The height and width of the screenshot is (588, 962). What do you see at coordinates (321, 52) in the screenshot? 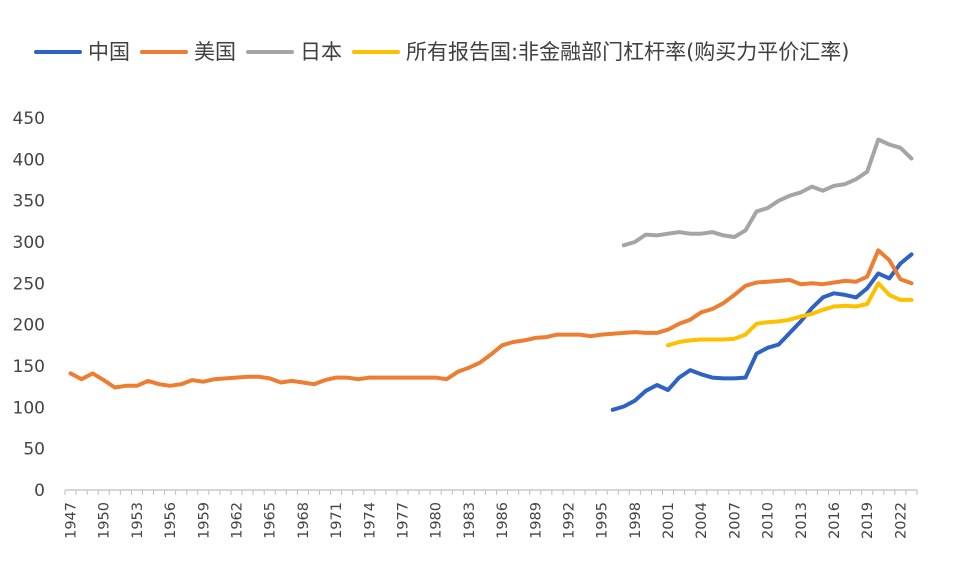
I see `legend-label-2: 日本` at bounding box center [321, 52].